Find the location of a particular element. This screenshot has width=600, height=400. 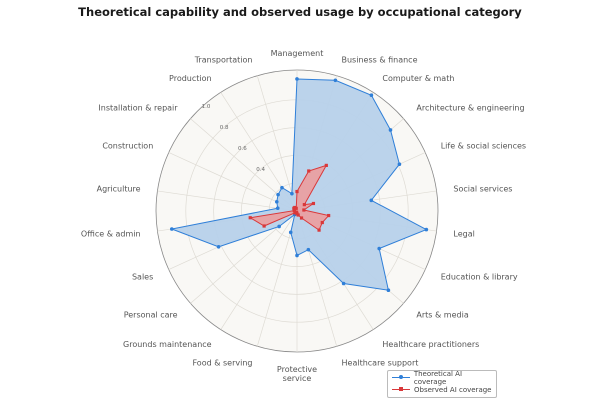

axis-label: Installation & repair is located at coordinates (138, 108).